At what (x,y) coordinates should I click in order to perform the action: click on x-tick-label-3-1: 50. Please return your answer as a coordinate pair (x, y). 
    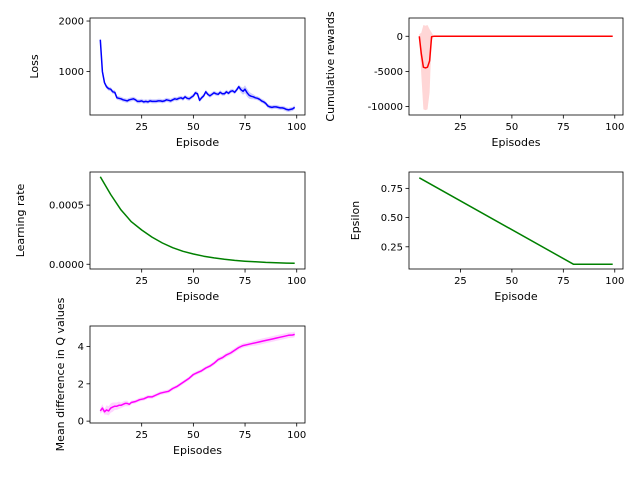
    Looking at the image, I should click on (512, 281).